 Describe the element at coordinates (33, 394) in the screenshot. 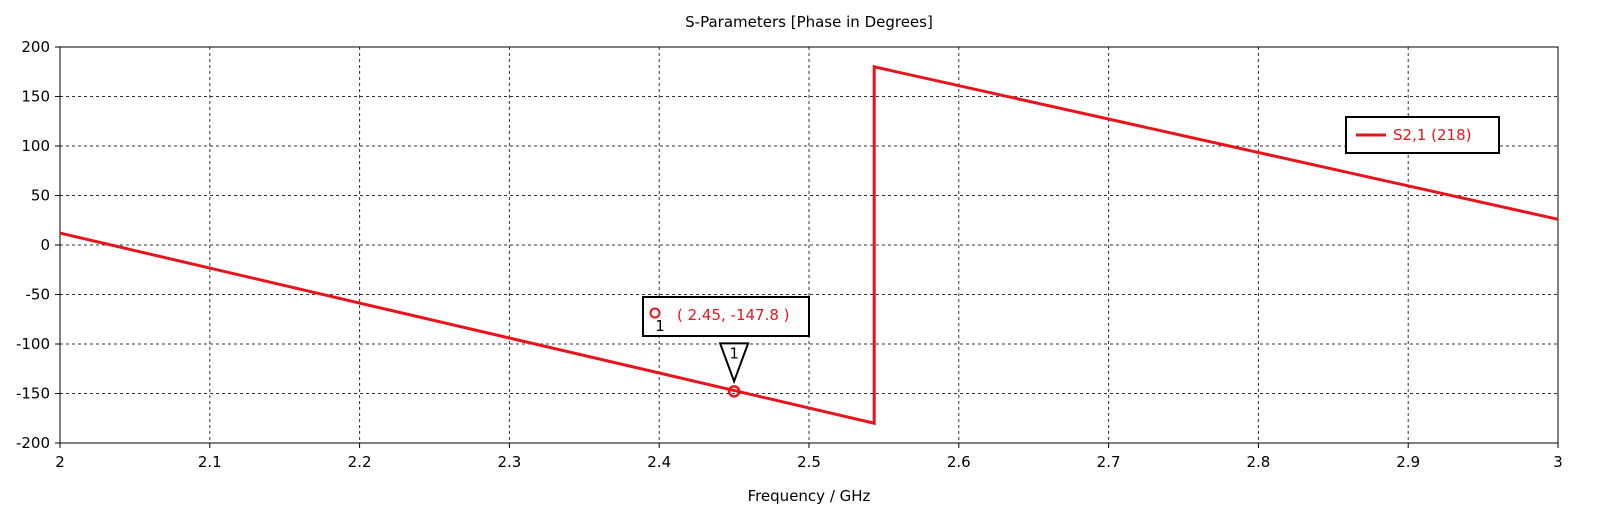

I see `y-tick-label: -150` at that location.